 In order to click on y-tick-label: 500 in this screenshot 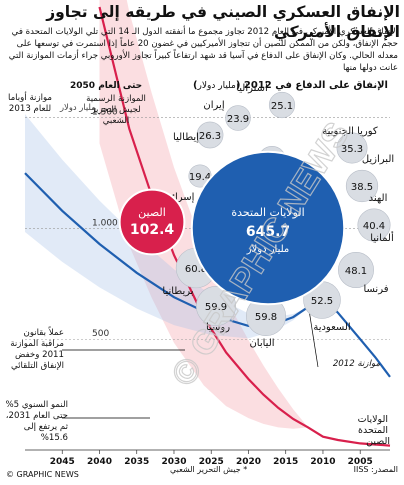, I will do `click(100, 334)`.